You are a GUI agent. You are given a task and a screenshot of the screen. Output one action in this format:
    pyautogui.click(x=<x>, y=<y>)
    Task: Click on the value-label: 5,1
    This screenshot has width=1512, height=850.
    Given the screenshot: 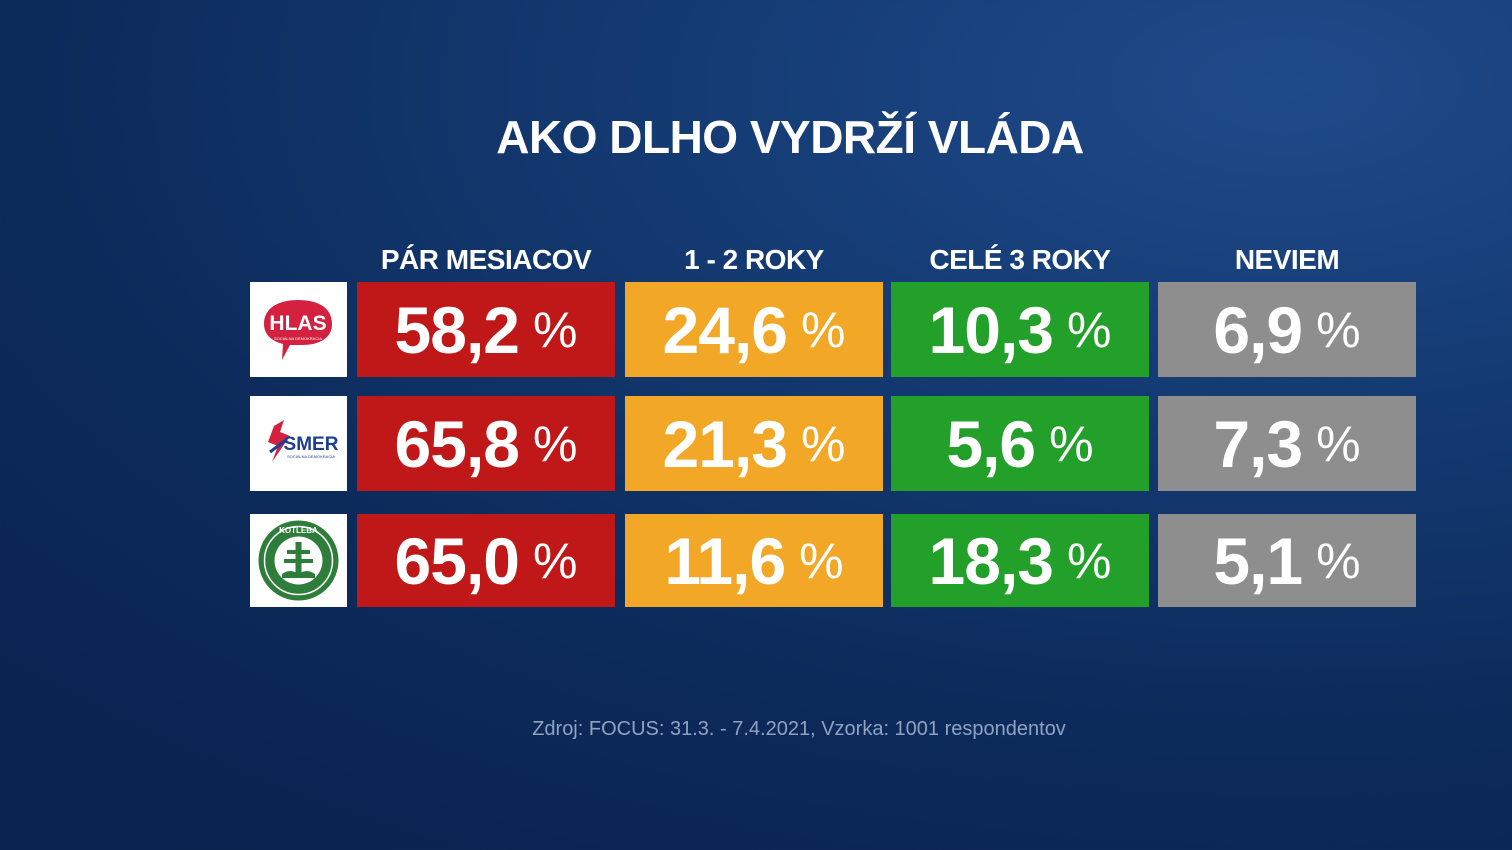 What is the action you would take?
    pyautogui.click(x=1258, y=560)
    